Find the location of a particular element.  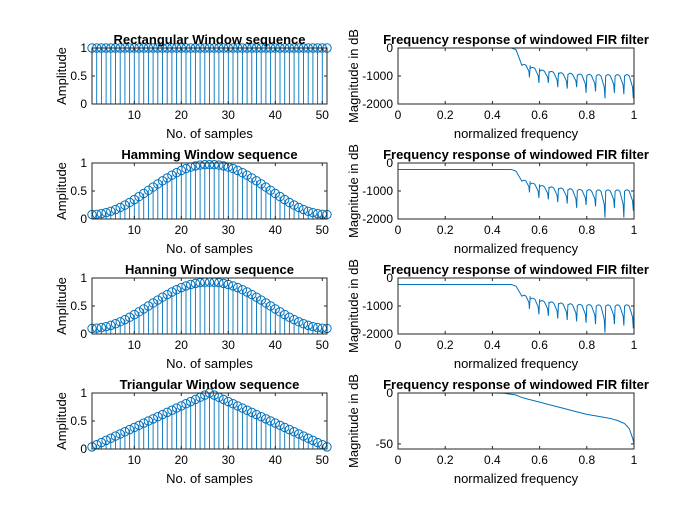

y-axis-label: Amplitude is located at coordinates (61, 306).